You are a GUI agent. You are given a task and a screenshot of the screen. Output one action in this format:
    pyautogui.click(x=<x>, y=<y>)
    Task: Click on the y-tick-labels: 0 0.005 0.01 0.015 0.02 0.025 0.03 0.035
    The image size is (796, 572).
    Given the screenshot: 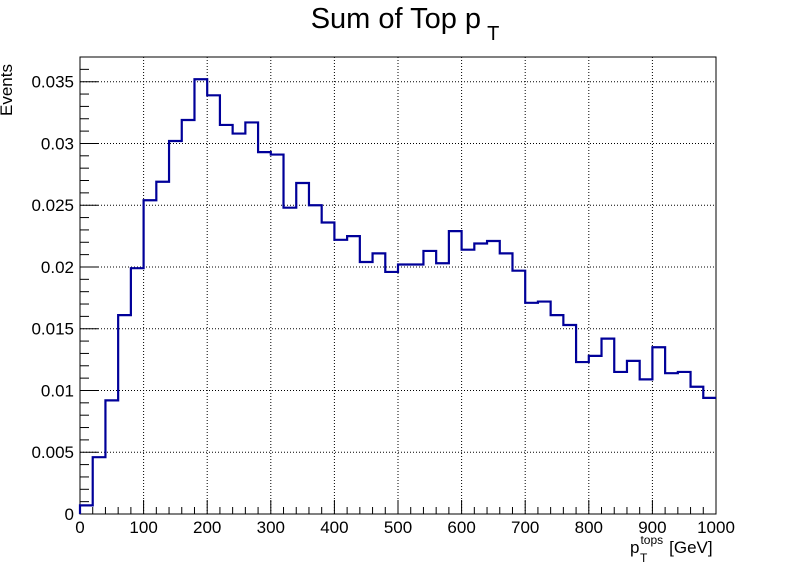 What is the action you would take?
    pyautogui.click(x=52, y=298)
    